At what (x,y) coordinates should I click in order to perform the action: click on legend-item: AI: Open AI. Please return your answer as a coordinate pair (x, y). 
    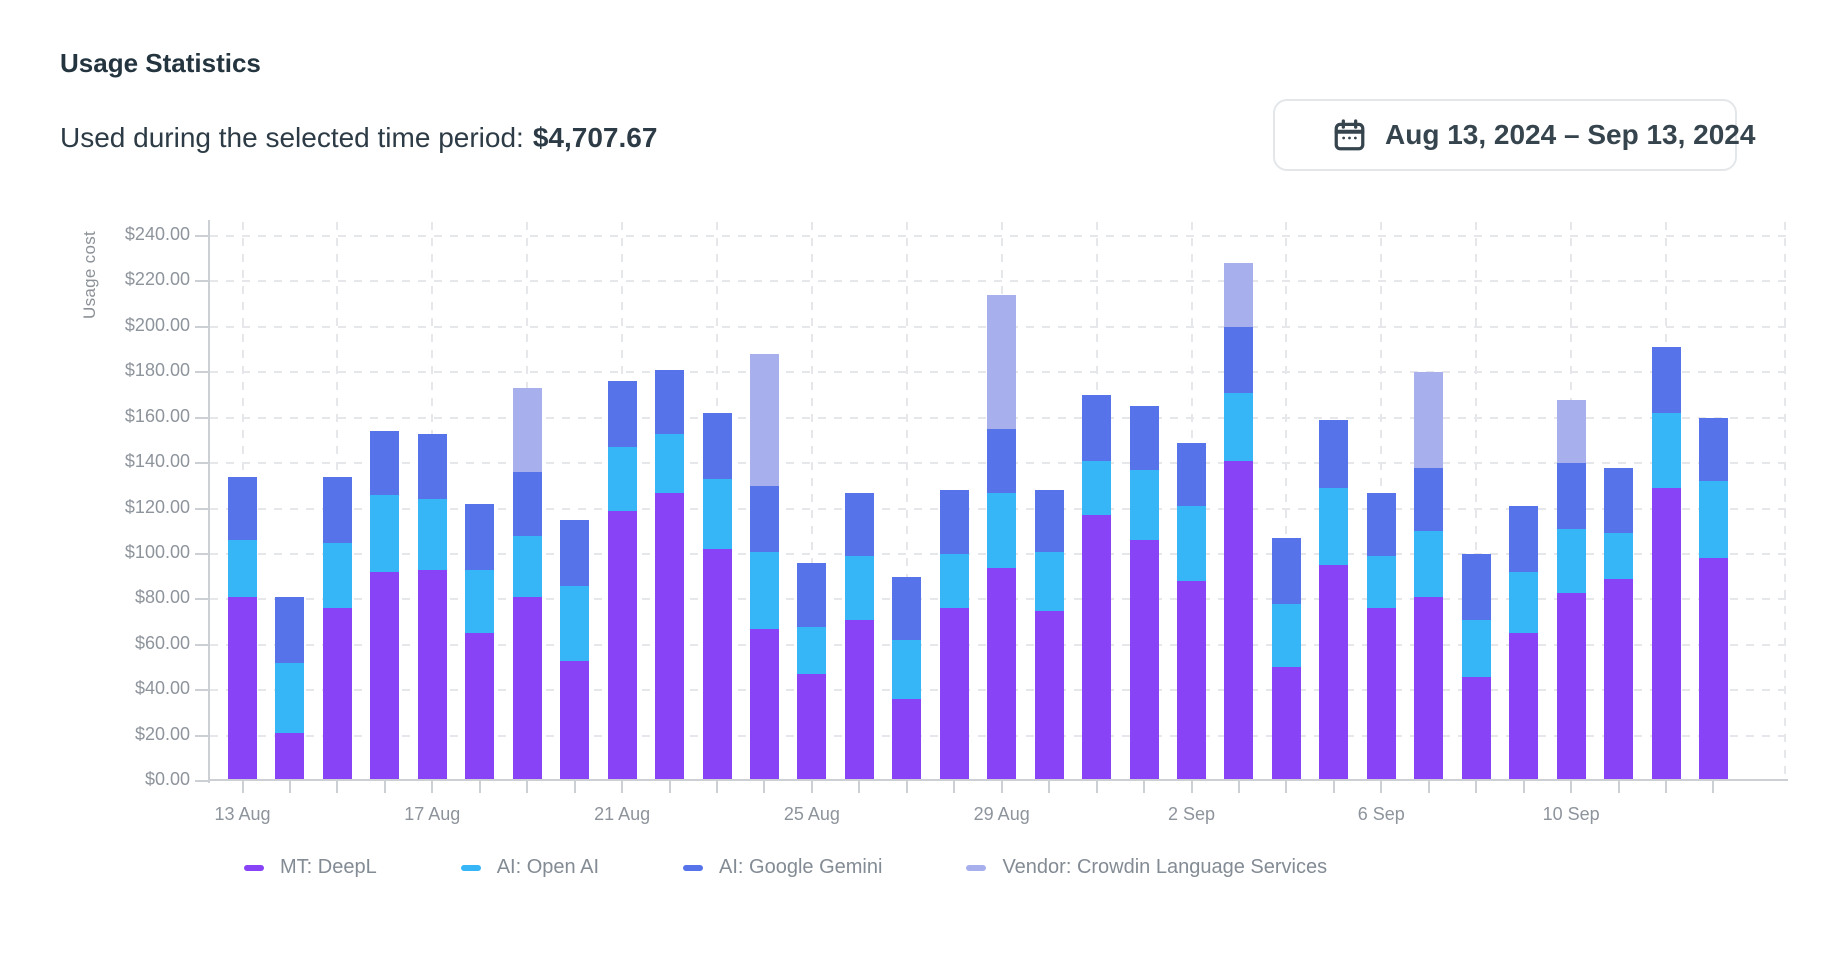
    Looking at the image, I should click on (529, 867).